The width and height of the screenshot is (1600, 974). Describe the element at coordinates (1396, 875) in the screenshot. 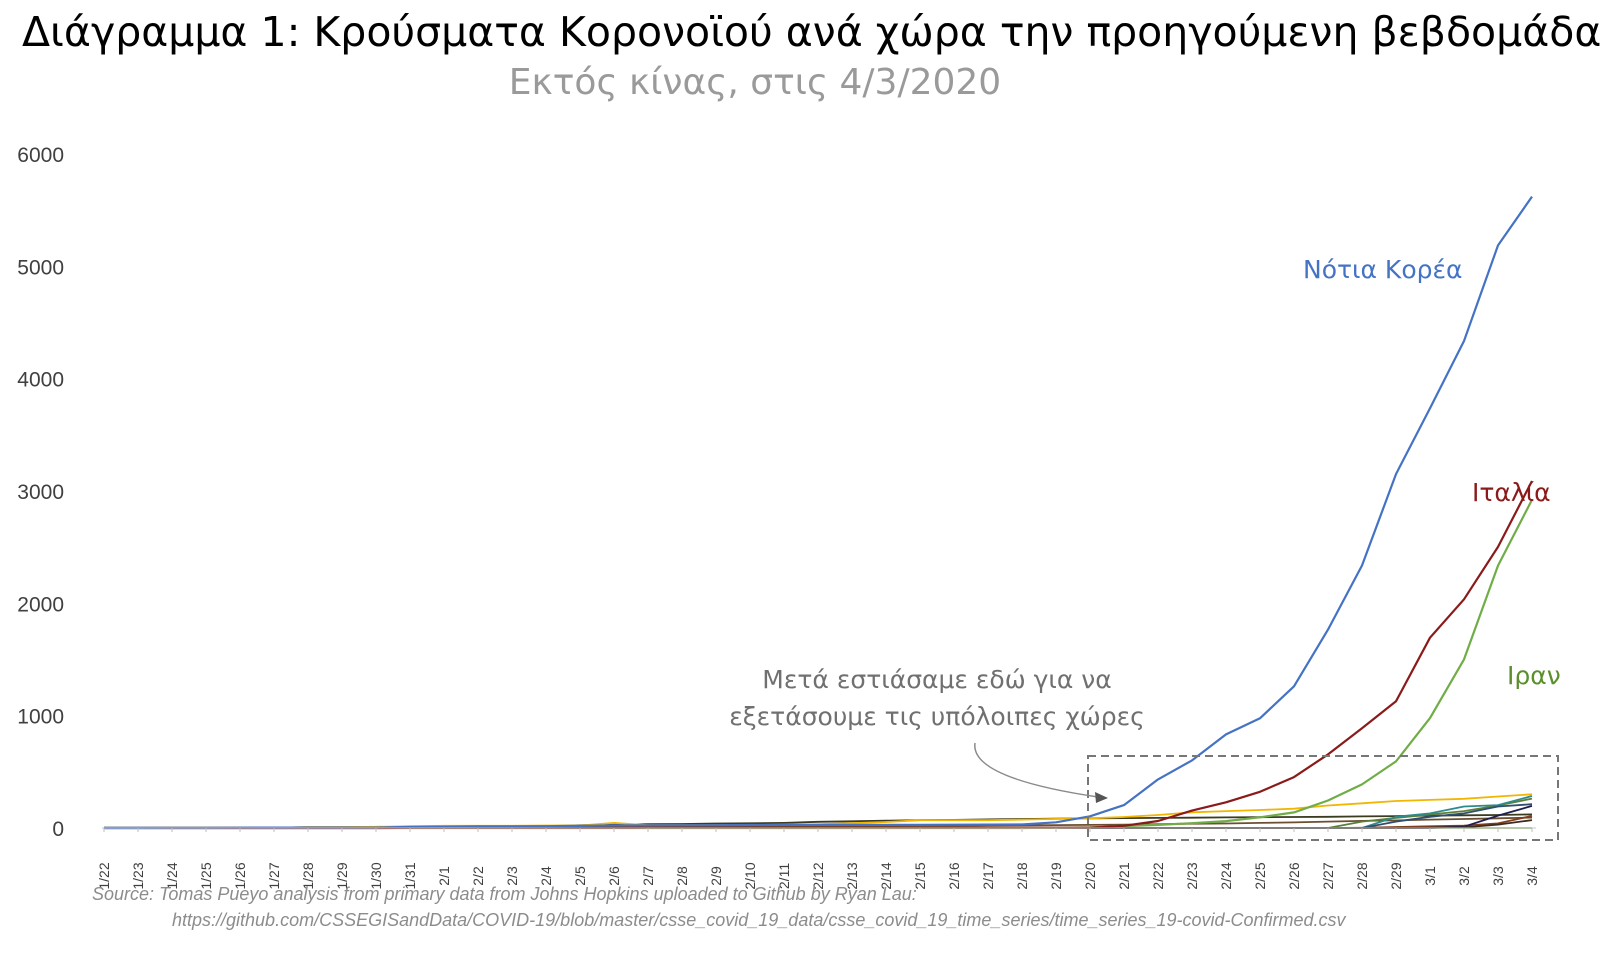

I see `x-tick-label: 2/29` at that location.